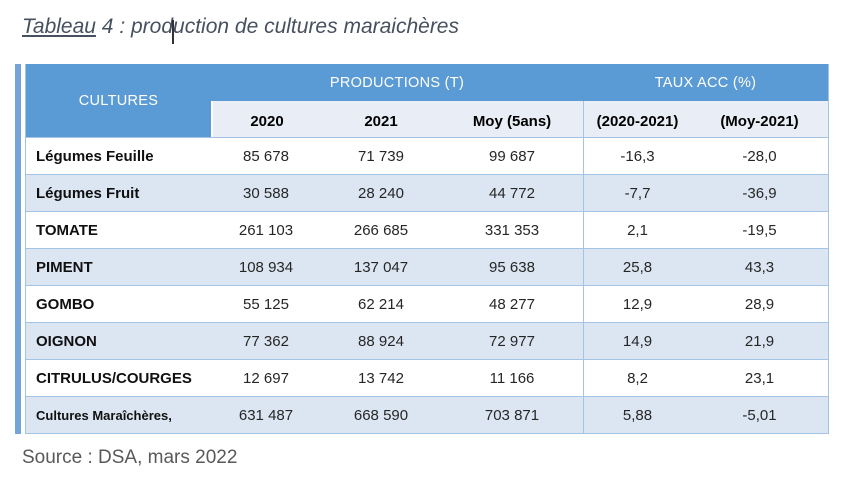  What do you see at coordinates (759, 414) in the screenshot?
I see `table-cell: -5,01` at bounding box center [759, 414].